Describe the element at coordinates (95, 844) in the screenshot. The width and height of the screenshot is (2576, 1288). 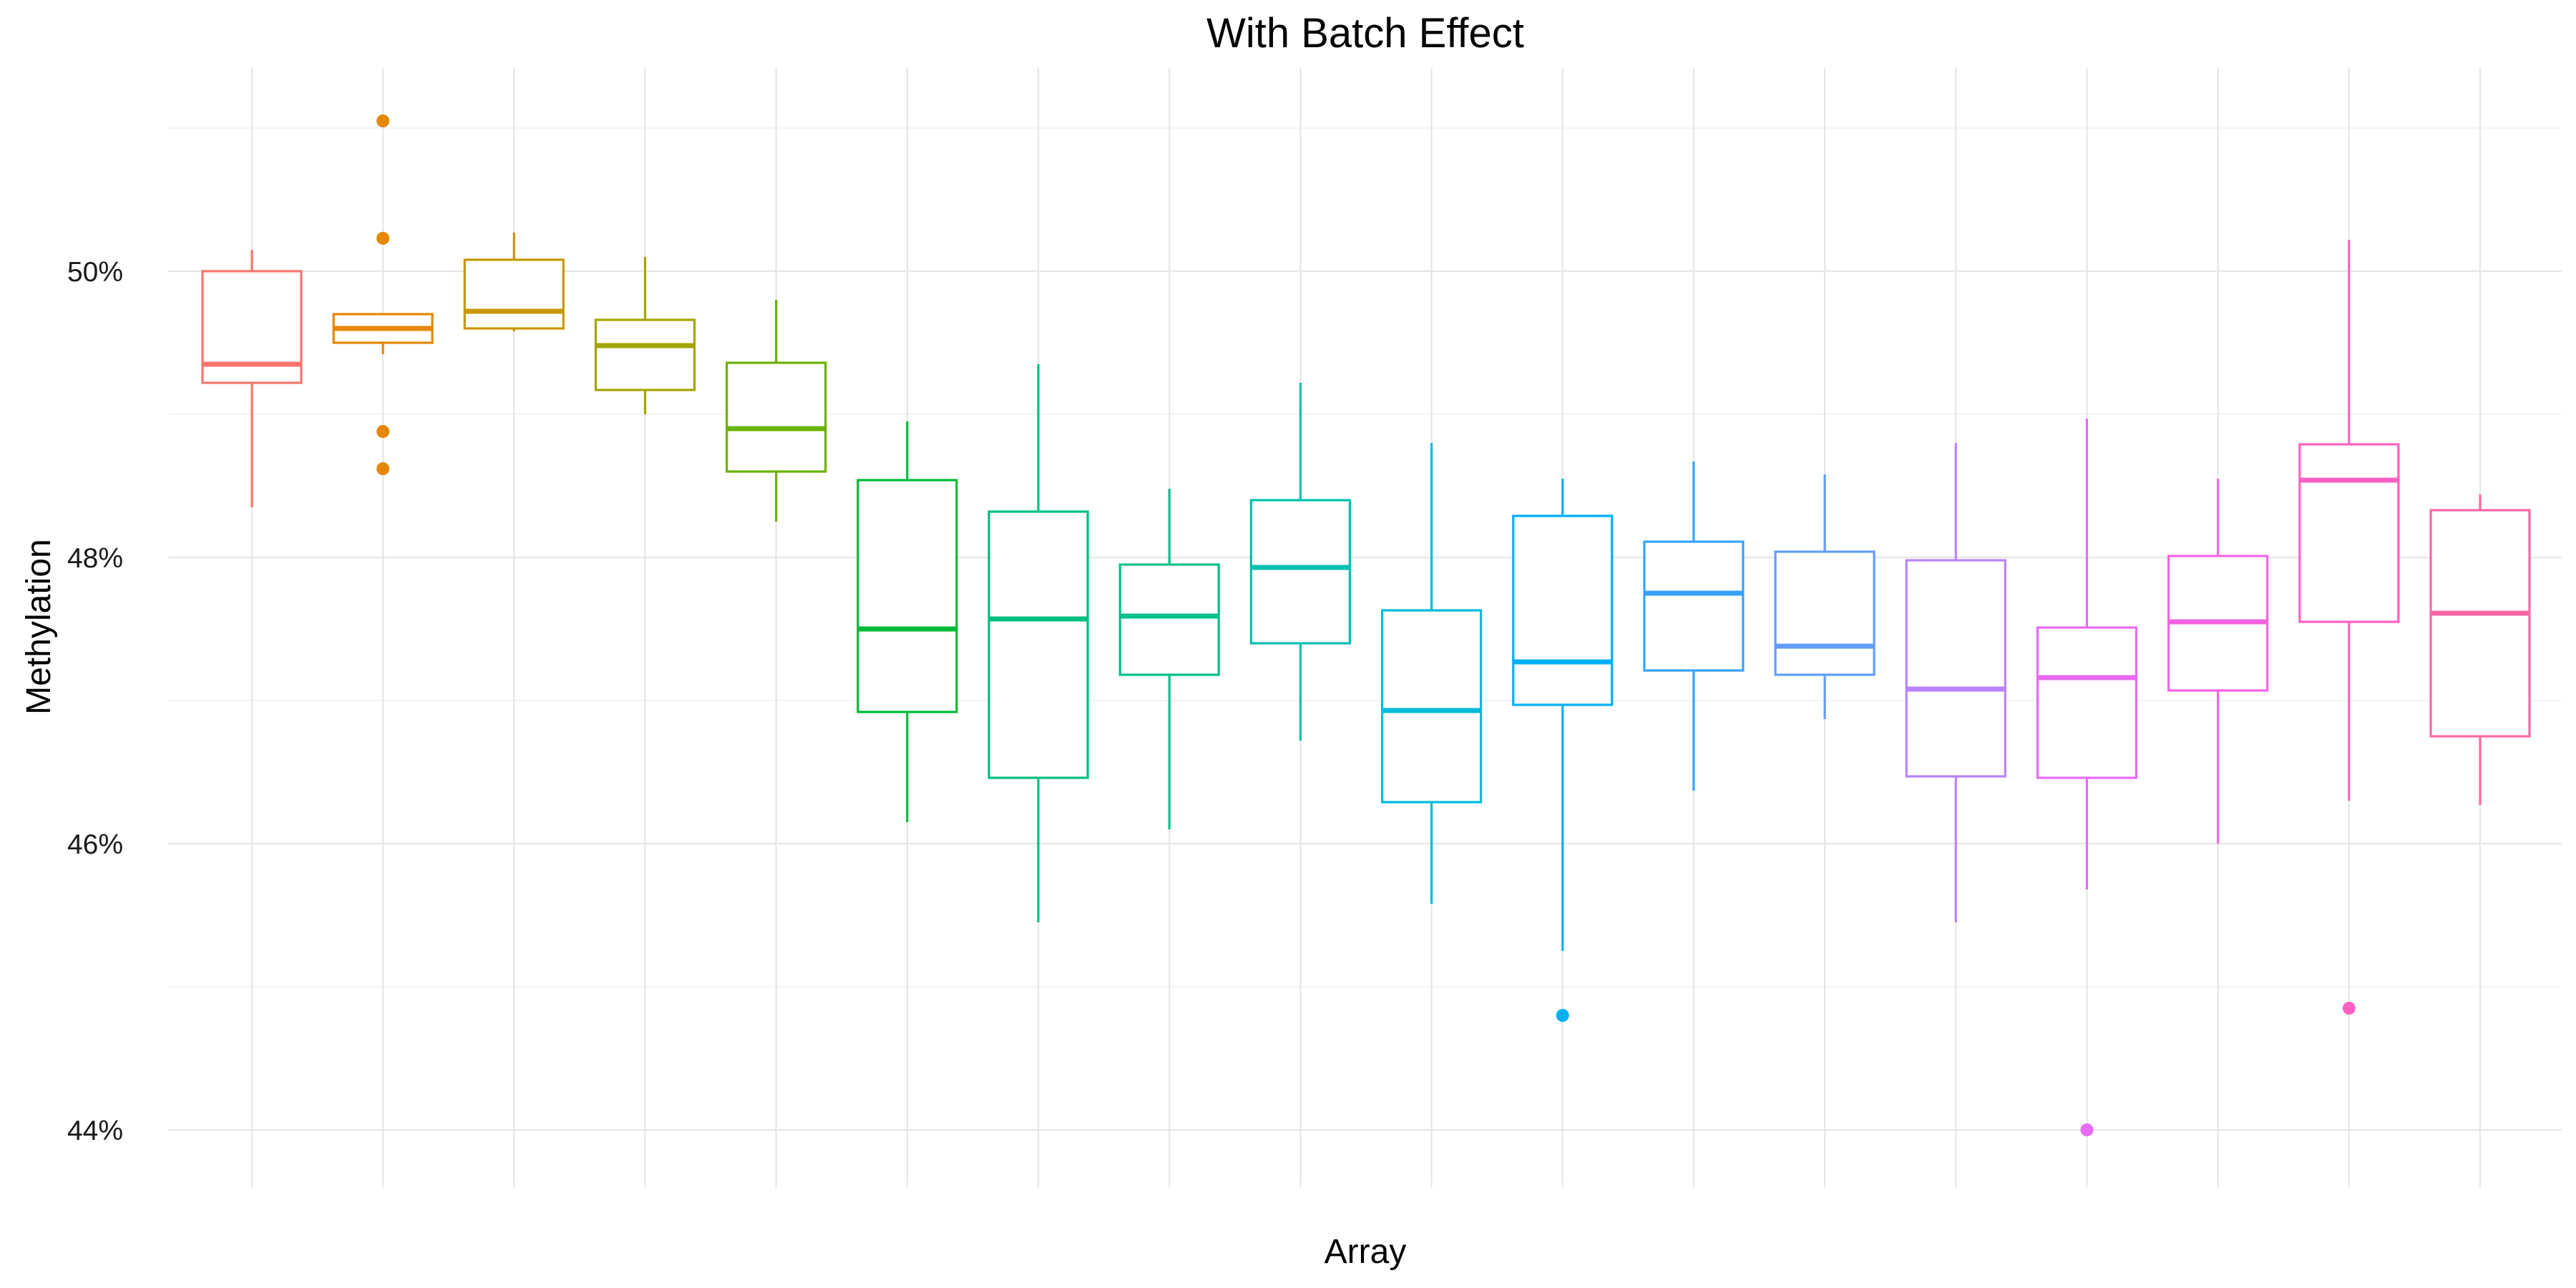
I see `y-tick-label: 46%` at that location.